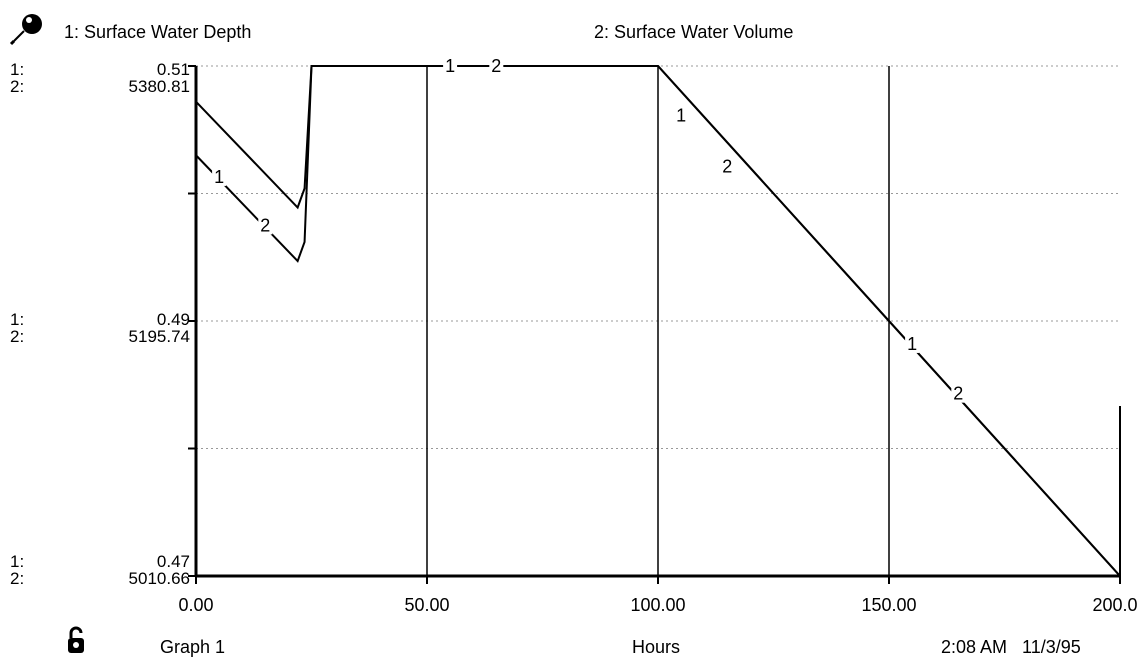  Describe the element at coordinates (159, 86) in the screenshot. I see `axis-top-s2-value: 5380.81` at that location.